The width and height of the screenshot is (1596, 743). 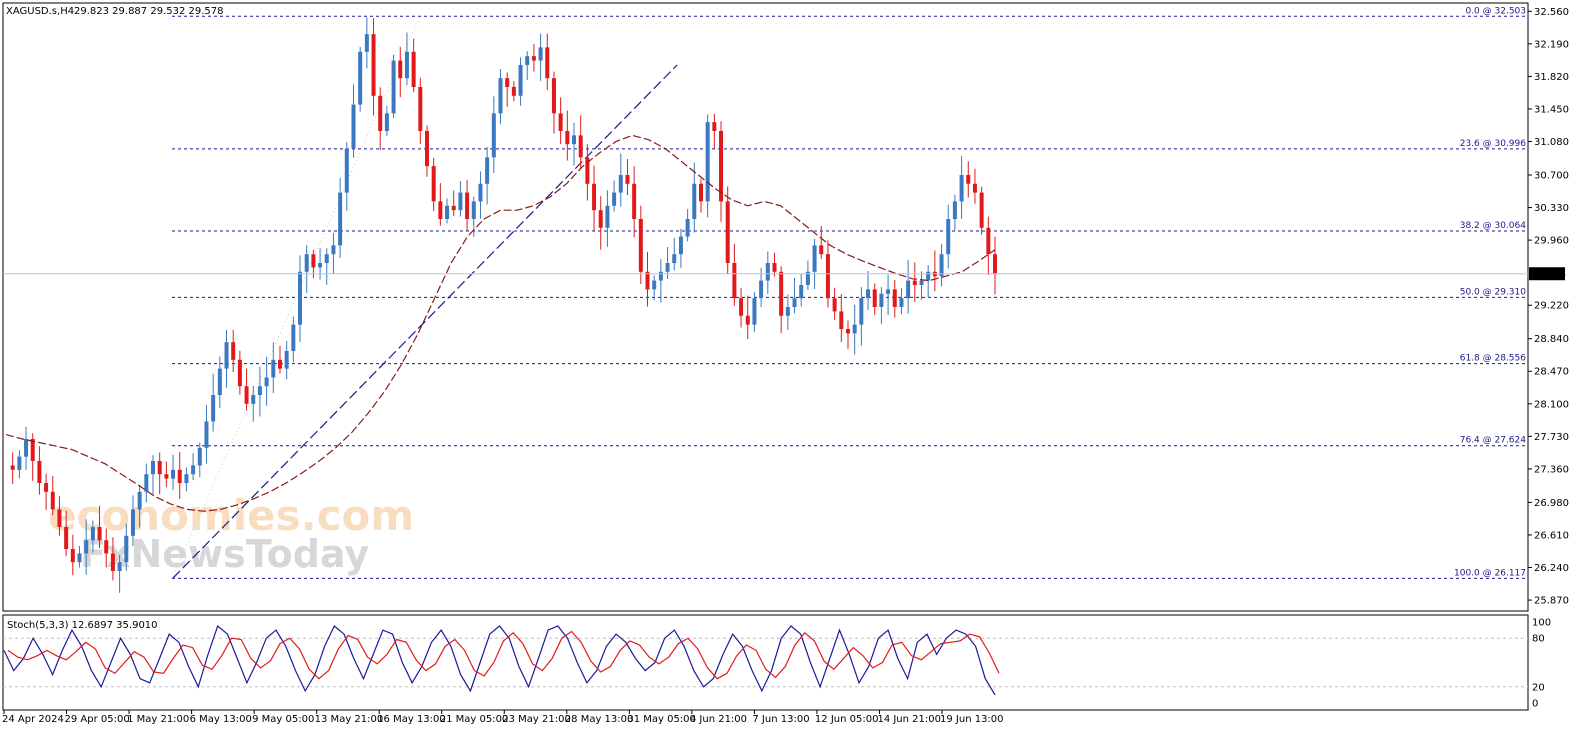 I want to click on ohlc-label: 29.823 29.887 29.532 29.578, so click(x=149, y=11).